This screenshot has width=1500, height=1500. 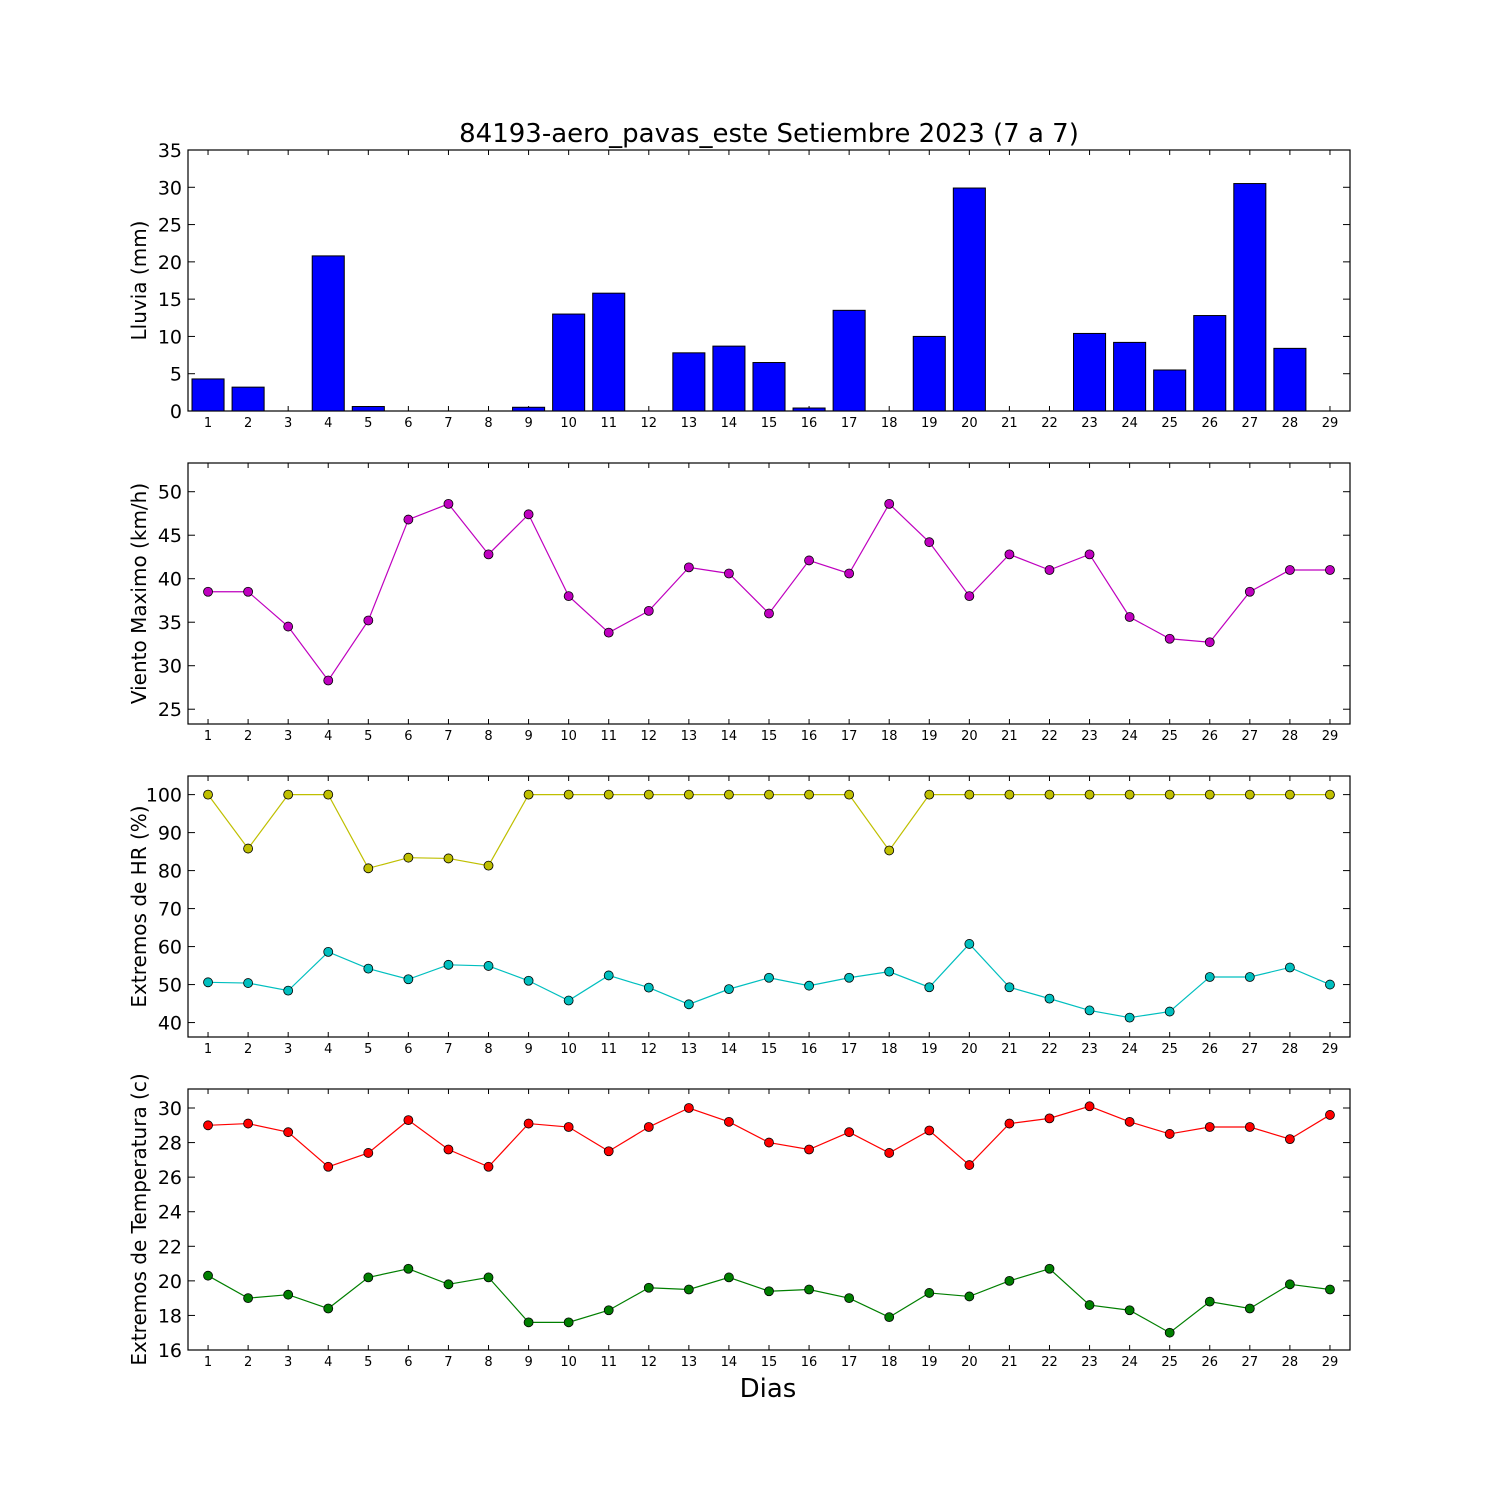 What do you see at coordinates (170, 948) in the screenshot?
I see `y-tick-label: 60` at bounding box center [170, 948].